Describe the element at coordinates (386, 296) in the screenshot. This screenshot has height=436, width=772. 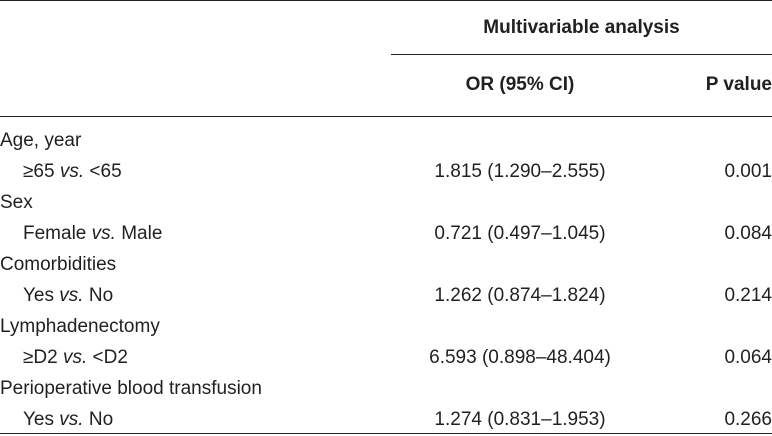
I see `table-row: Yes vs. No 1.262 (0.874–1.824) 0.214` at that location.